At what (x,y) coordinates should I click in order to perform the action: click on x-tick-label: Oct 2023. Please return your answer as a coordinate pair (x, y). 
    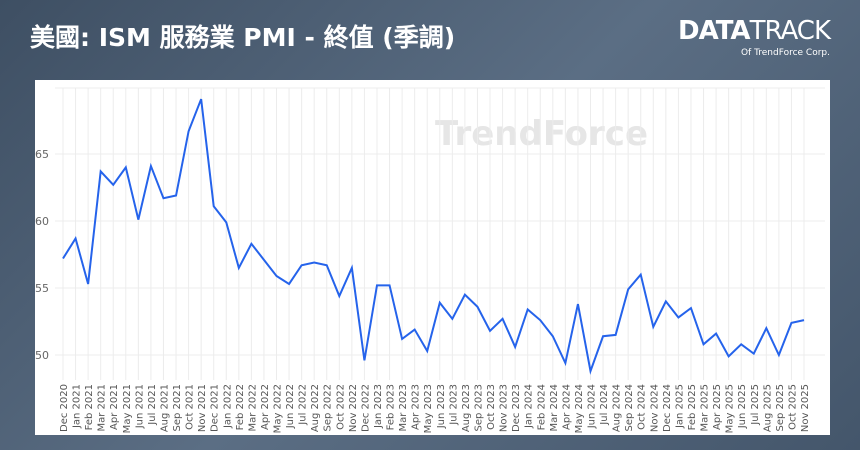
    Looking at the image, I should click on (491, 407).